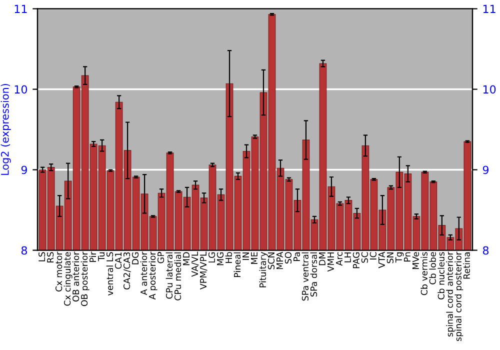 The height and width of the screenshot is (350, 500). I want to click on x-tick-label: SO, so click(288, 258).